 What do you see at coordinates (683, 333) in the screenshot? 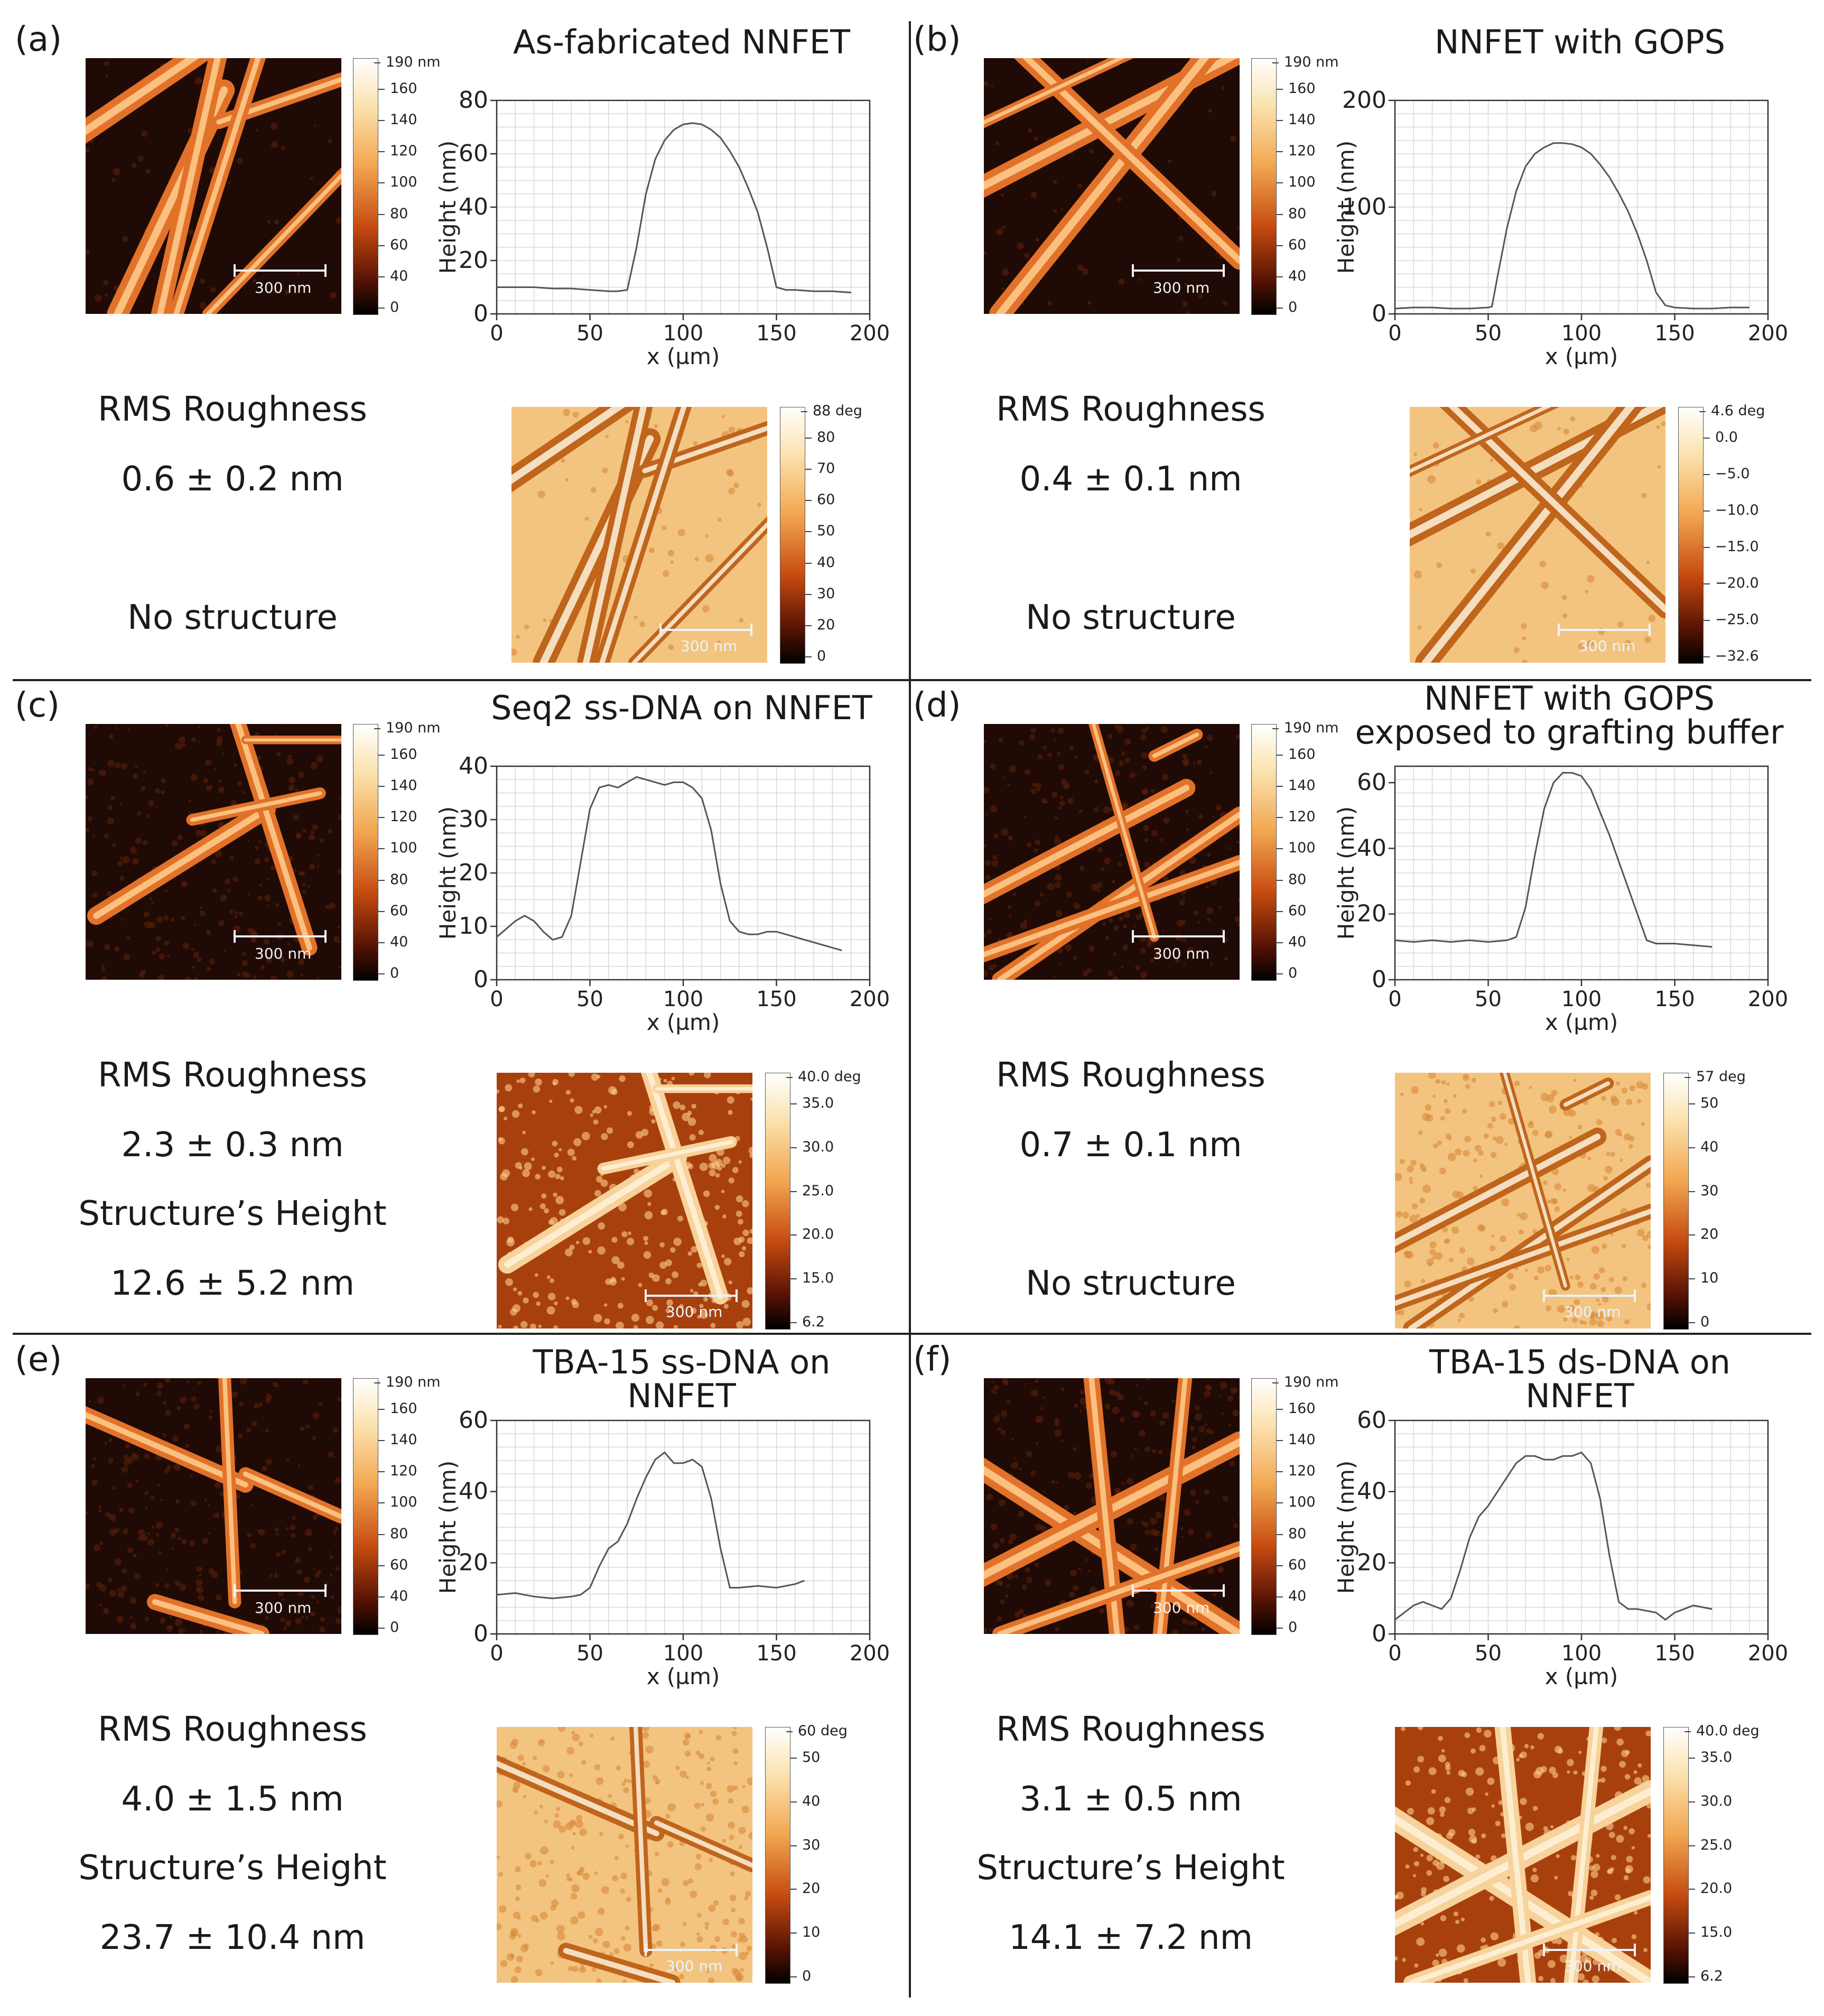
I see `x-tick-label: 100` at bounding box center [683, 333].